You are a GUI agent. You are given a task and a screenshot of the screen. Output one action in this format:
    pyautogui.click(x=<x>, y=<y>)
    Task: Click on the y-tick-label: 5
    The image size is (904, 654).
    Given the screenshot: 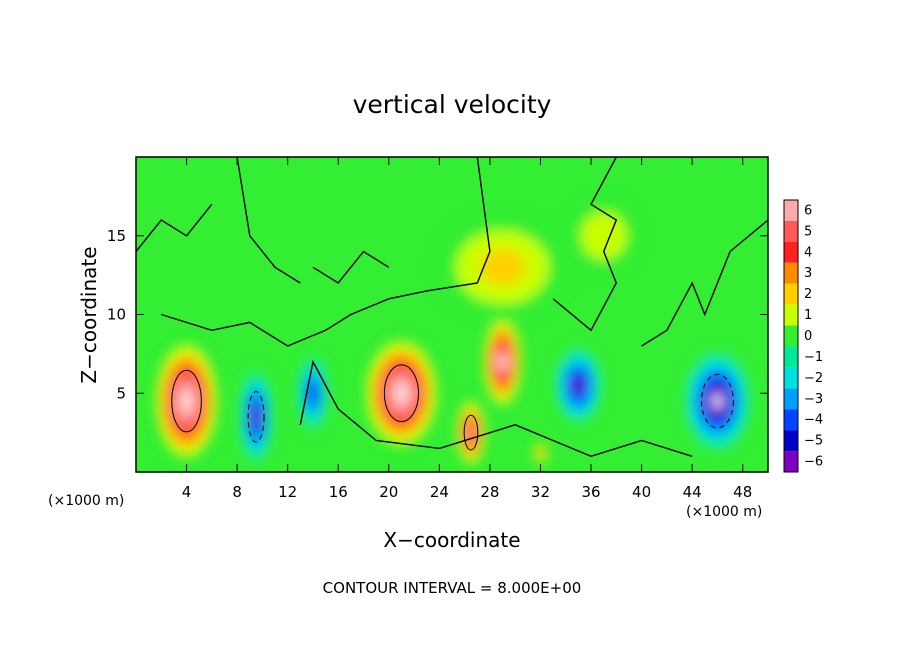 What is the action you would take?
    pyautogui.click(x=121, y=393)
    